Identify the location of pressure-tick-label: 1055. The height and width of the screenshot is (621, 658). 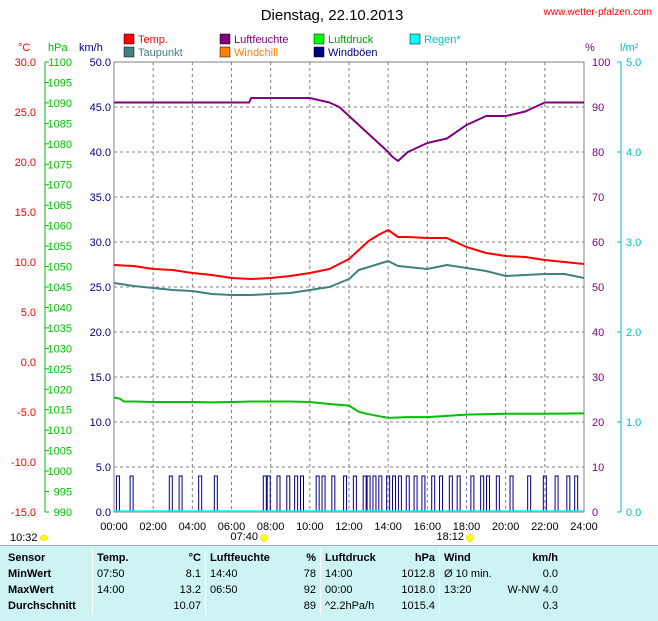
(60, 247).